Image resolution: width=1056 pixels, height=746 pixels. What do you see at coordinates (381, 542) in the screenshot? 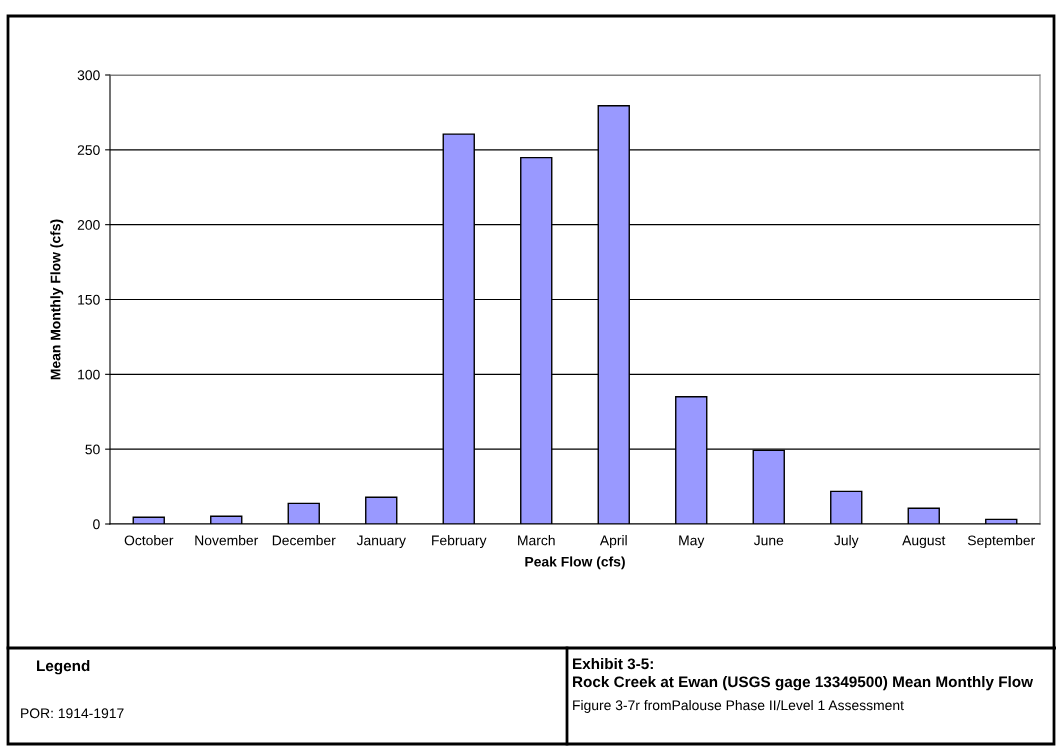
I see `x-tick-label: January` at bounding box center [381, 542].